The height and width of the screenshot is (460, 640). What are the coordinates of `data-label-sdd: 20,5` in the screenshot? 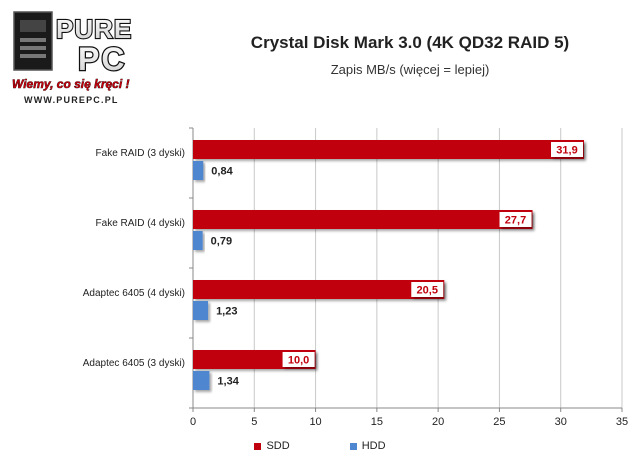 It's located at (427, 291).